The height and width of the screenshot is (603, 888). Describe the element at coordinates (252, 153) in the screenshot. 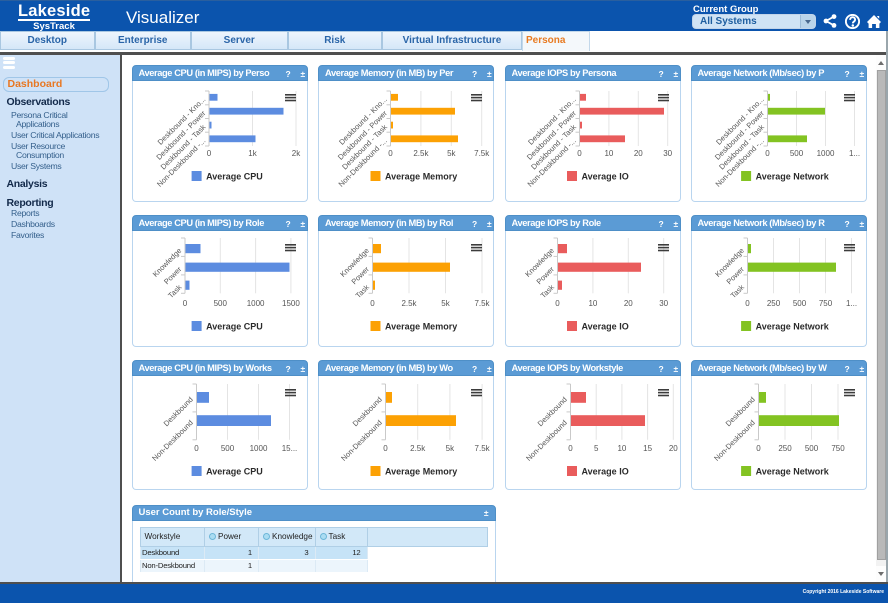

I see `svg-text: 1k` at that location.